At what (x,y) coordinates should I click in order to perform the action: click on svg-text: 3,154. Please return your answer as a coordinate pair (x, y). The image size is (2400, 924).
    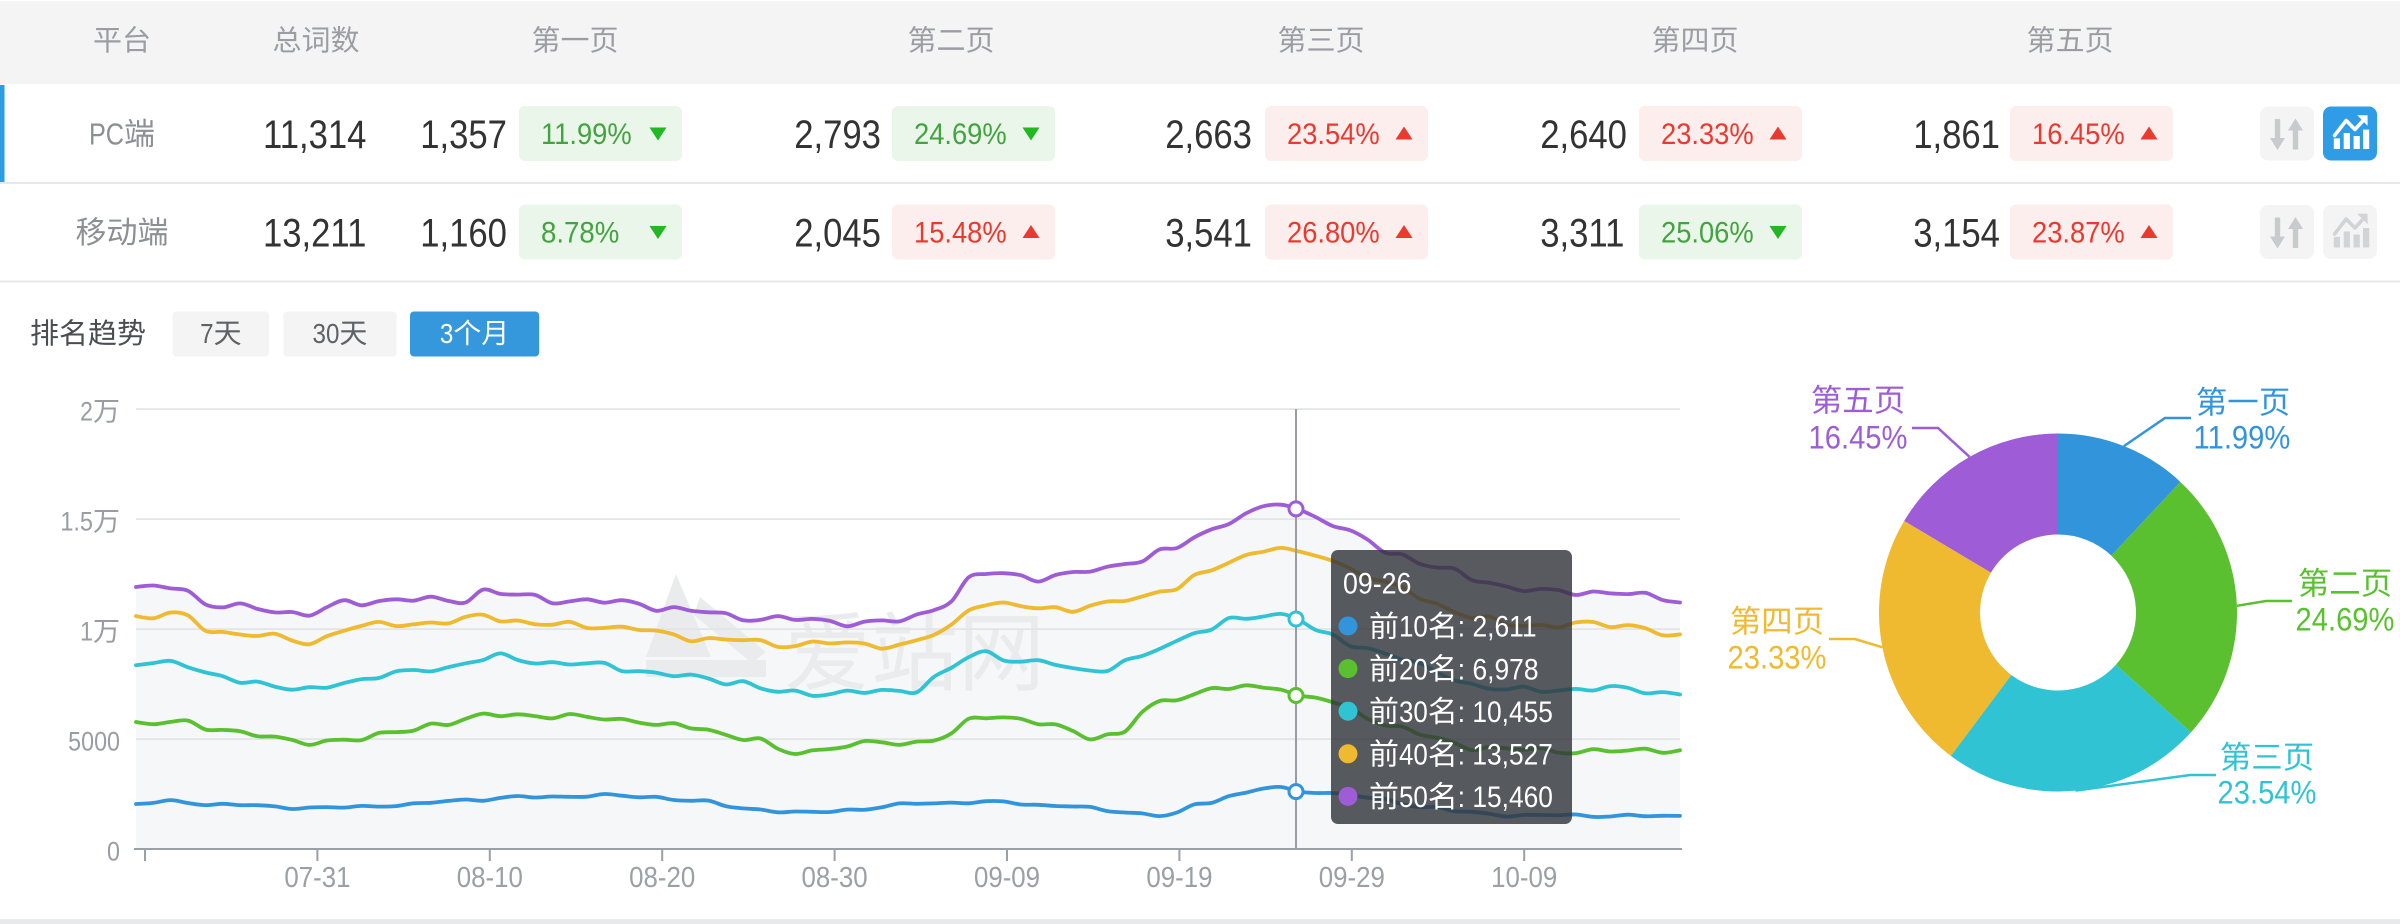
    Looking at the image, I should click on (1956, 232).